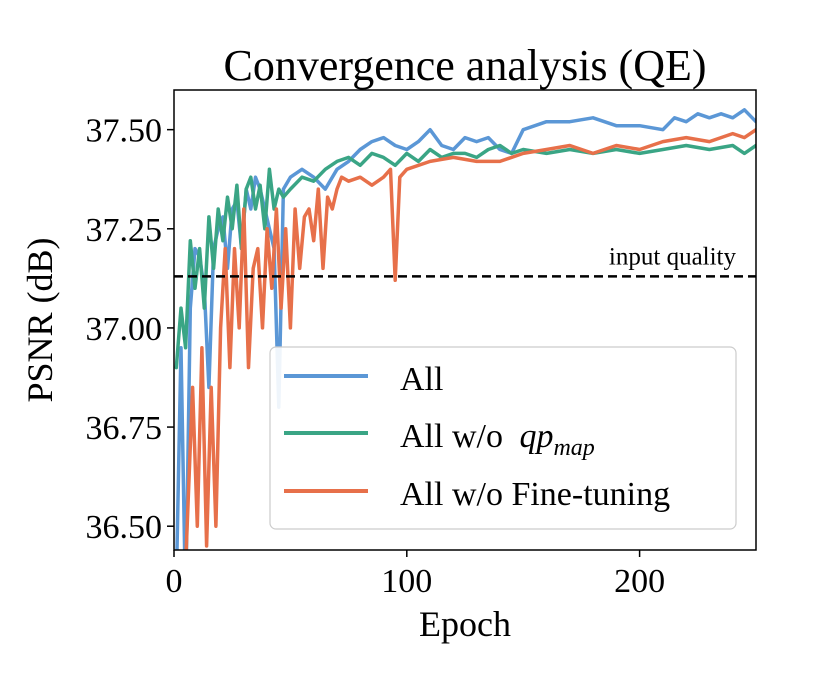 The image size is (830, 692). I want to click on x-tick-label: 100, so click(406, 581).